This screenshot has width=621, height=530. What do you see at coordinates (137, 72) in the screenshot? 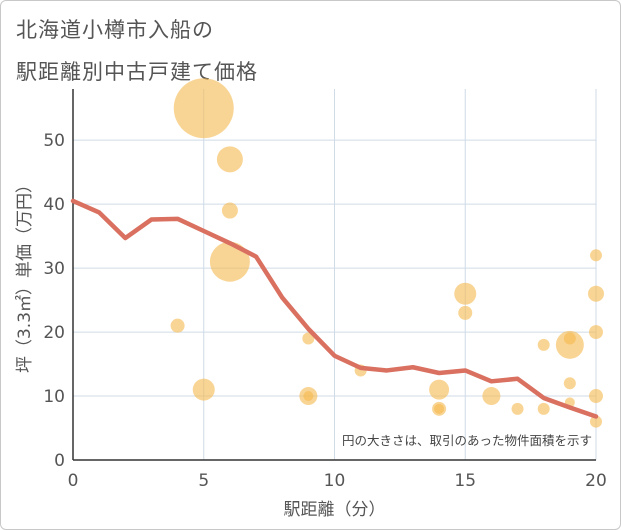
I see `chart-title-line2: 駅距離別中古戸建て価格` at bounding box center [137, 72].